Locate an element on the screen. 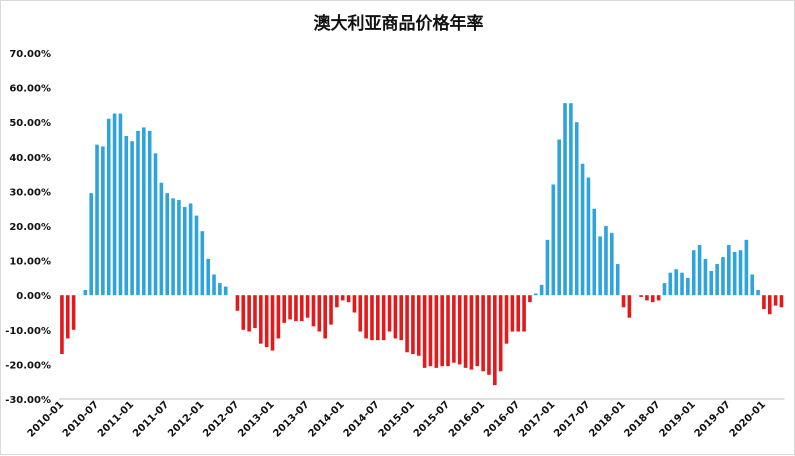 The width and height of the screenshot is (795, 456). x-tick-label: 2012-01 is located at coordinates (186, 419).